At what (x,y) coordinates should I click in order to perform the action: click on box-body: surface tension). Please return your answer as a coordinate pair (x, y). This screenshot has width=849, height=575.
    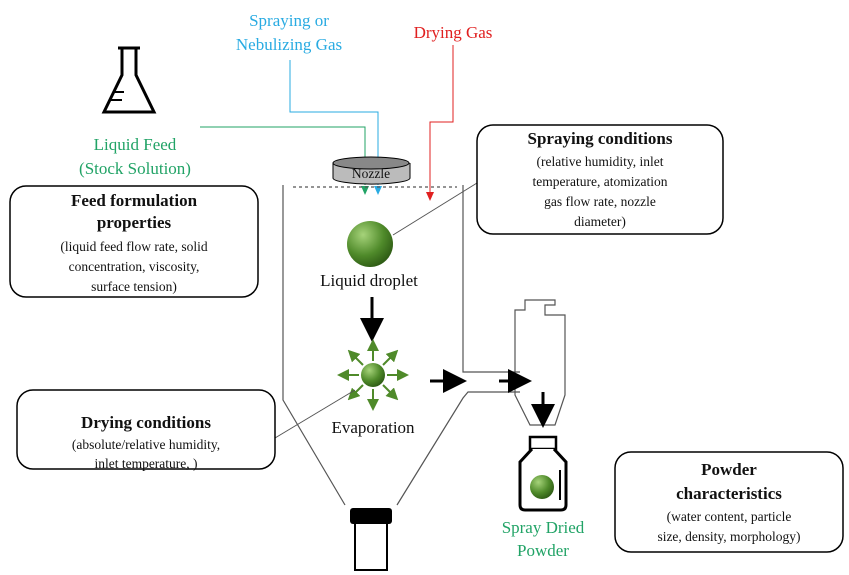
    Looking at the image, I should click on (134, 286).